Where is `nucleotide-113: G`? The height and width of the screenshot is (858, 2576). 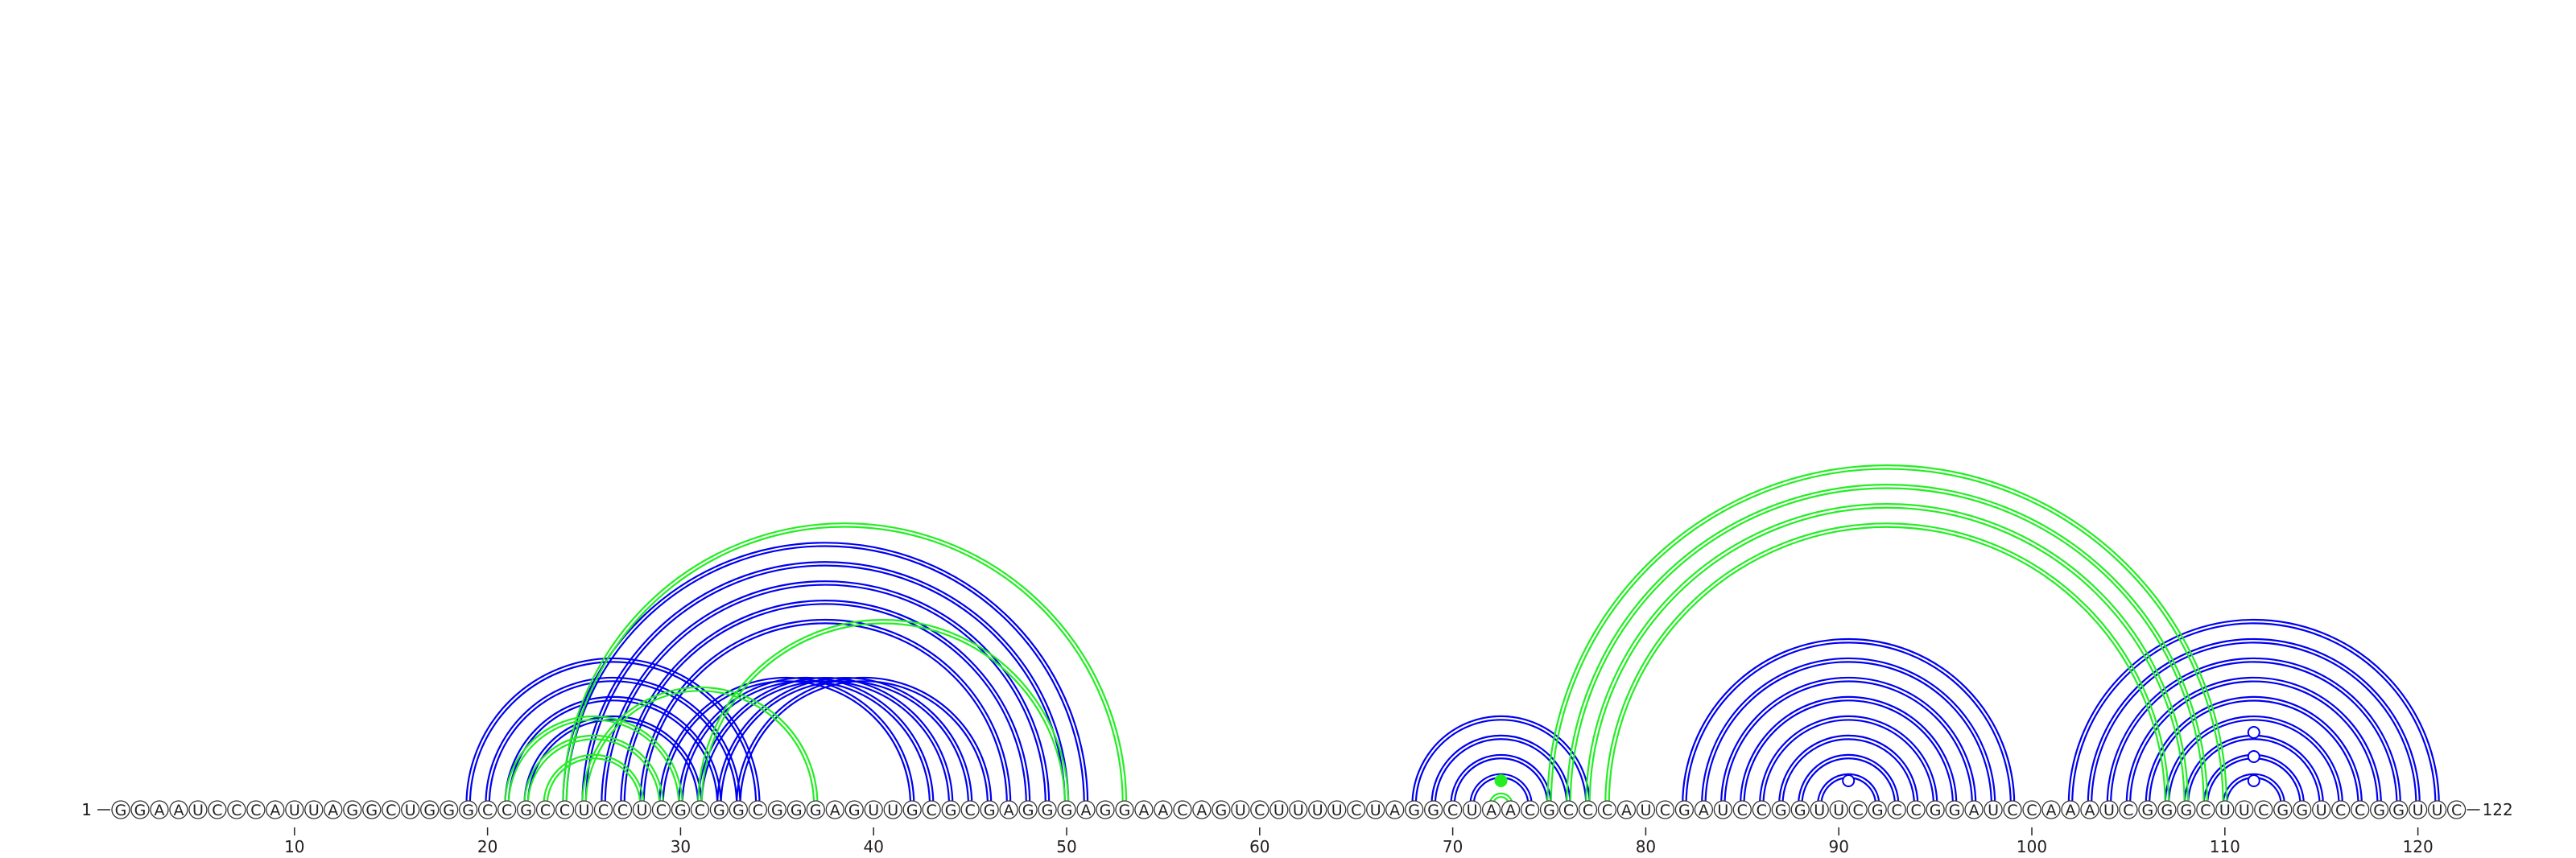
nucleotide-113: G is located at coordinates (2283, 809).